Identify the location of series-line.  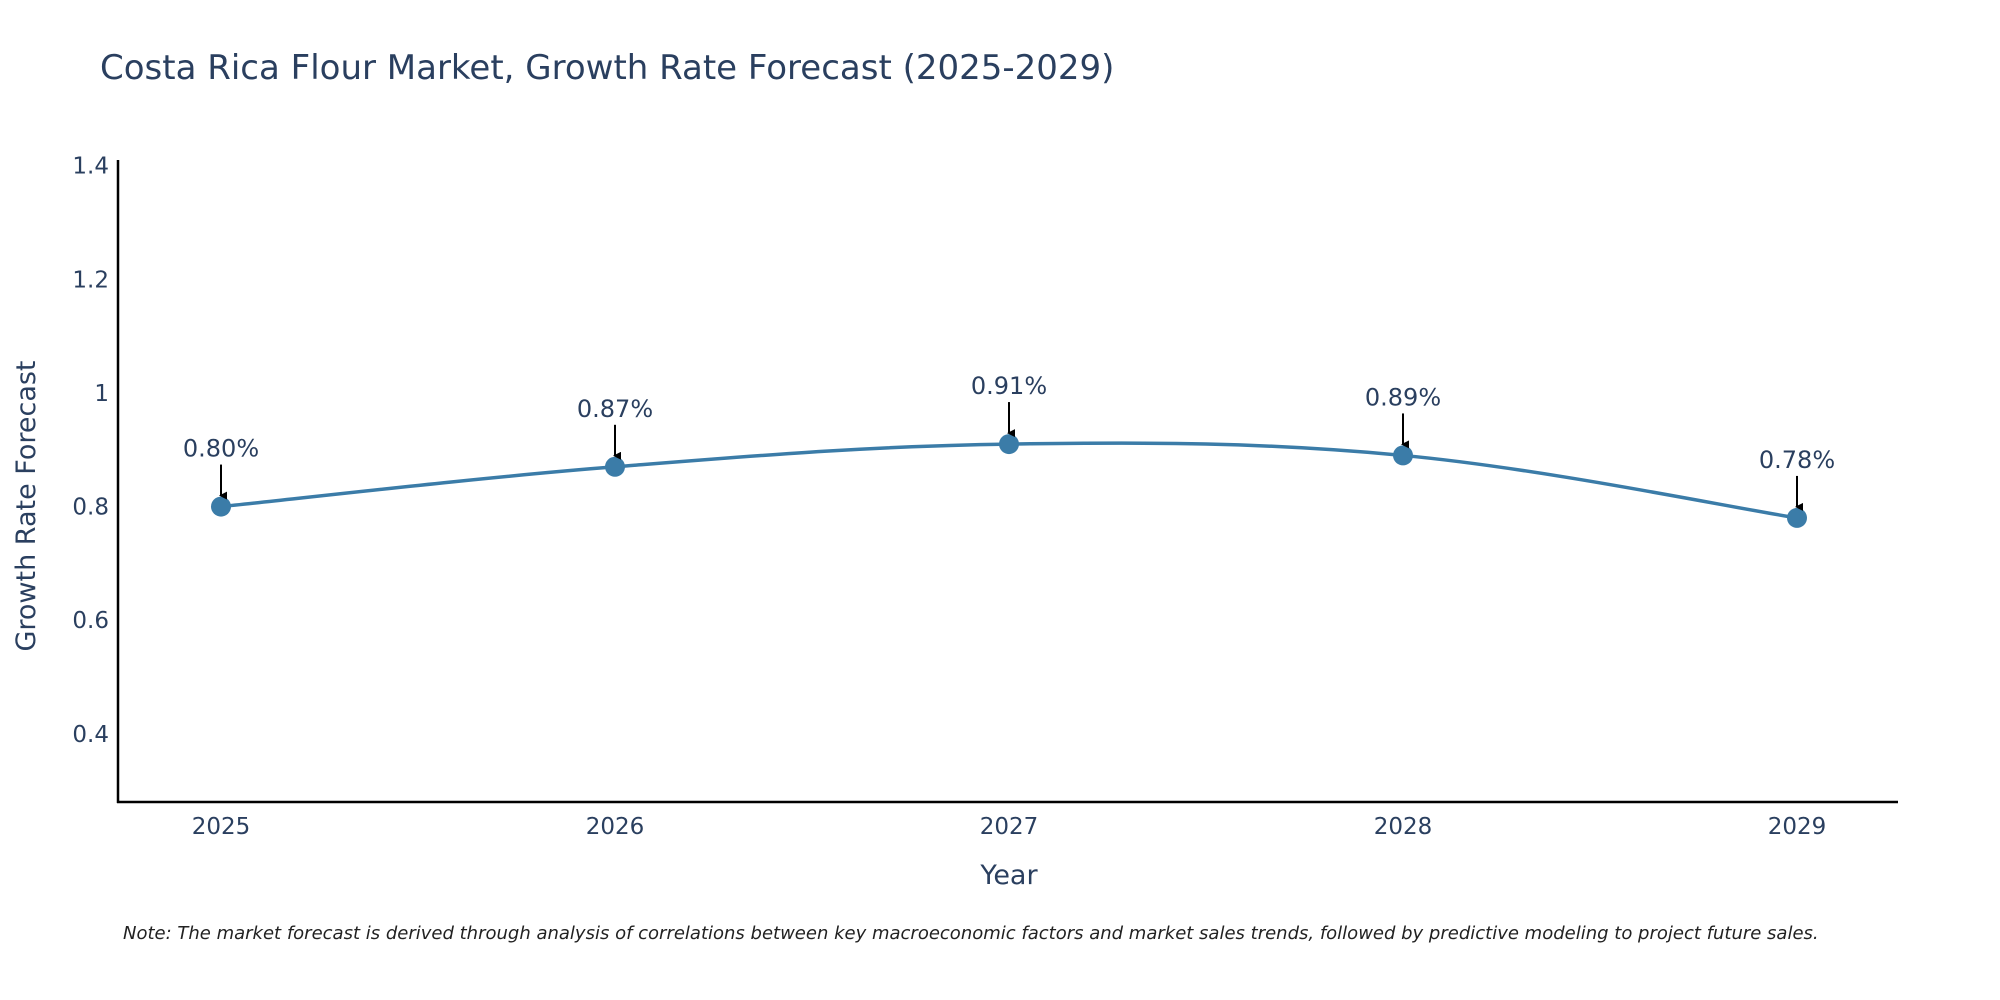
(1009, 480).